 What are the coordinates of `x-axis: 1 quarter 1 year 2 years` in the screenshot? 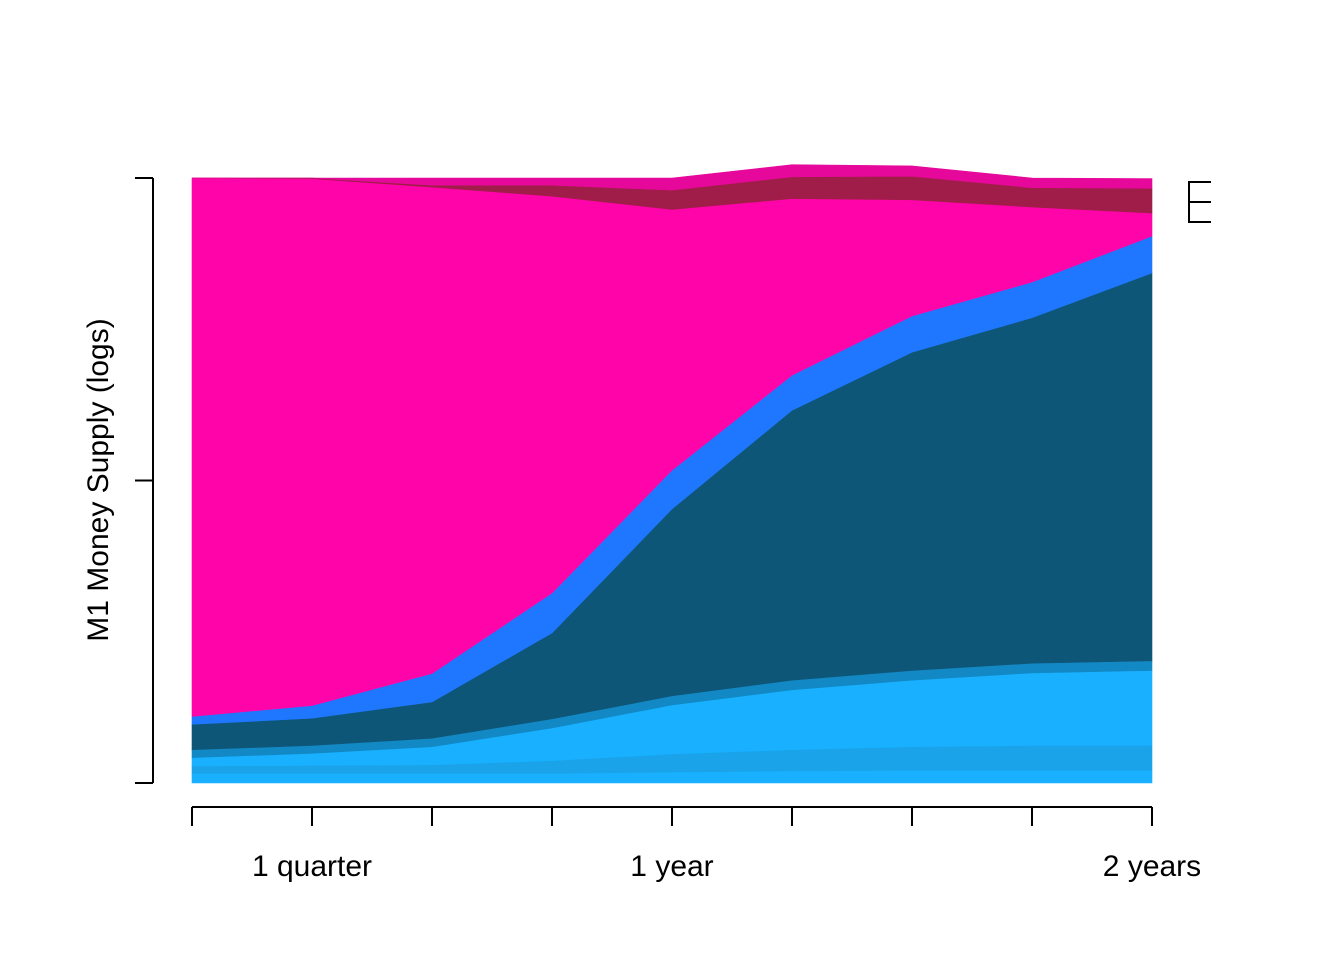 It's located at (696, 844).